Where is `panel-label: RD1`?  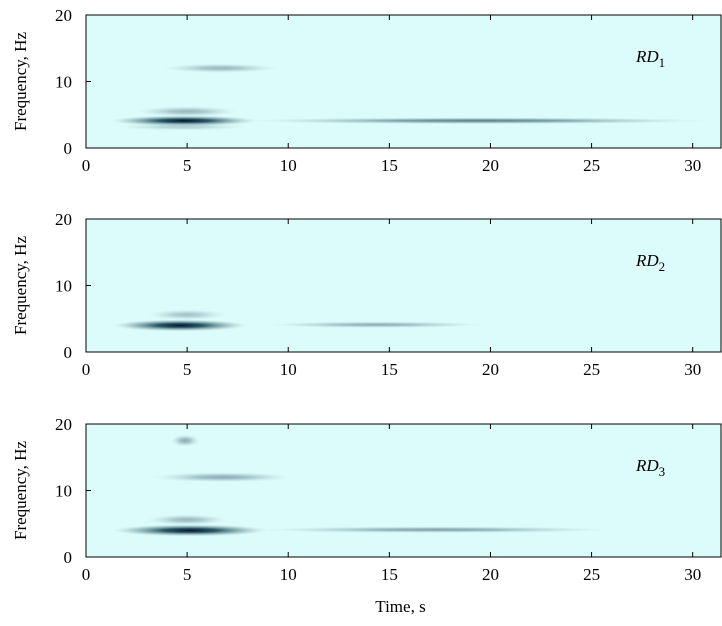 panel-label: RD1 is located at coordinates (650, 58).